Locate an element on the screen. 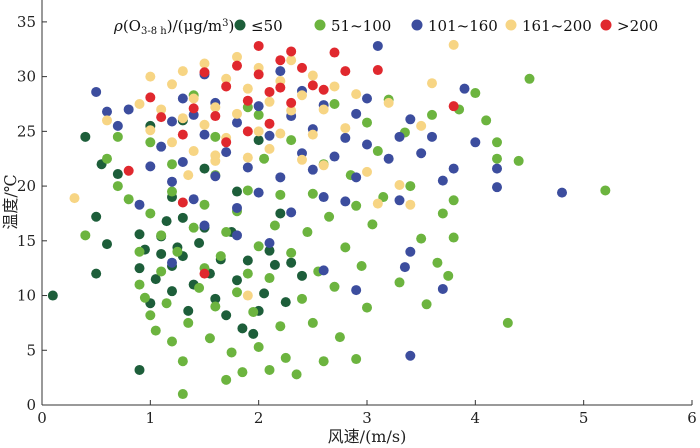 Image resolution: width=700 pixels, height=448 pixels. x-tick-label-1: 1 is located at coordinates (151, 418).